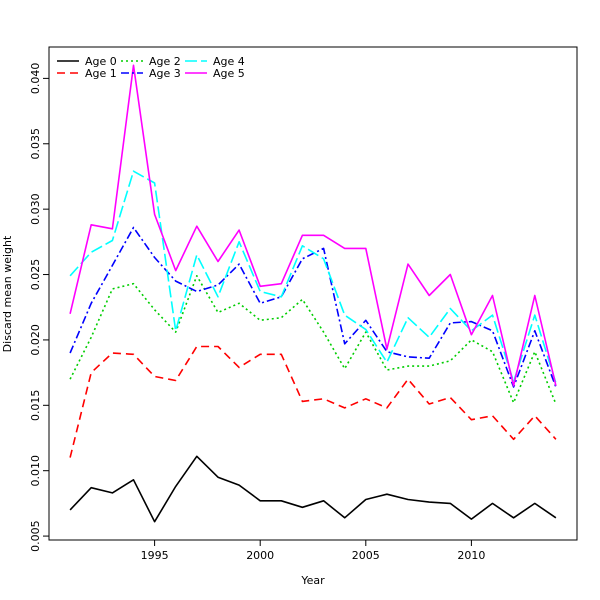 The height and width of the screenshot is (600, 600). What do you see at coordinates (260, 555) in the screenshot?
I see `x-tick-label: 2000` at bounding box center [260, 555].